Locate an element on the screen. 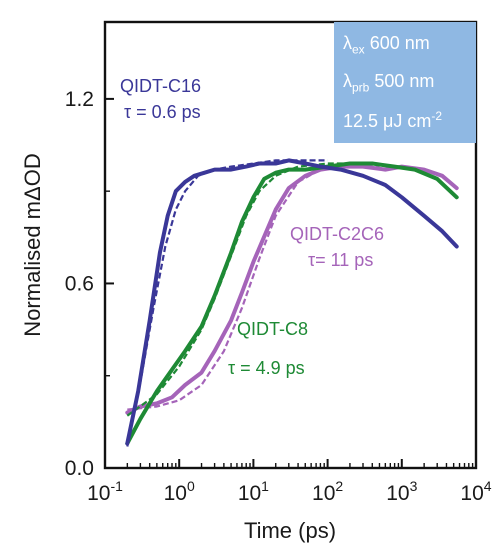 The height and width of the screenshot is (552, 498). excitation-info-box: λex 600 nm λprb 500 nm 12.5 μJ cm-2 is located at coordinates (405, 82).